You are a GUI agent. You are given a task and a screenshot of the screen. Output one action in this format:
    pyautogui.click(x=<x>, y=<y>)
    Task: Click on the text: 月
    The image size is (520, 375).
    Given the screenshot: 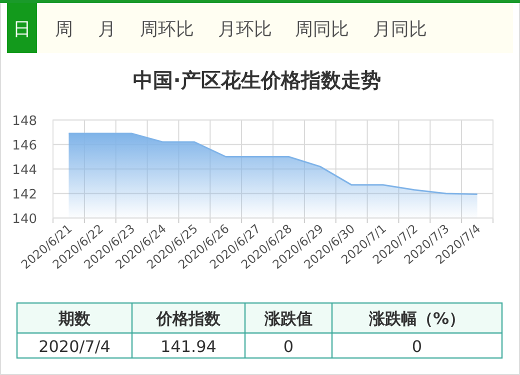 What is the action you would take?
    pyautogui.click(x=107, y=29)
    